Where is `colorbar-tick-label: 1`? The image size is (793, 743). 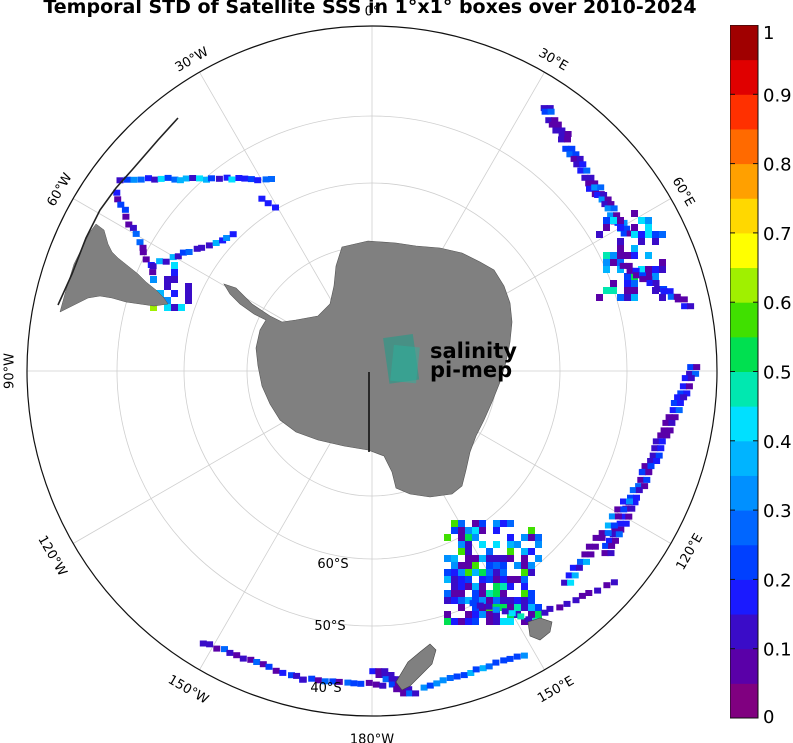
colorbar-tick-label: 1 is located at coordinates (768, 34).